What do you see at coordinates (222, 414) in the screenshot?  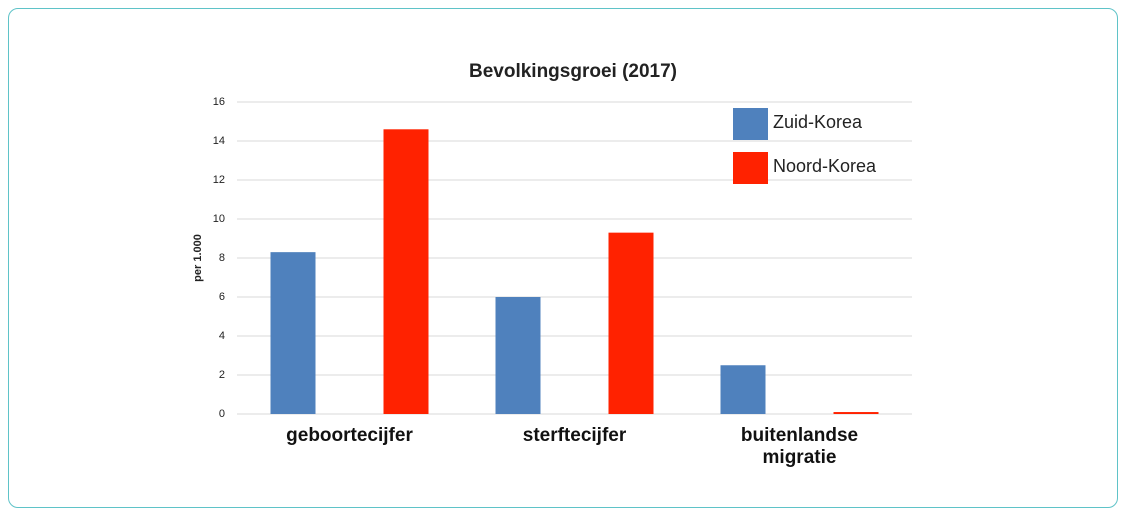 I see `y-tick-label: 0` at bounding box center [222, 414].